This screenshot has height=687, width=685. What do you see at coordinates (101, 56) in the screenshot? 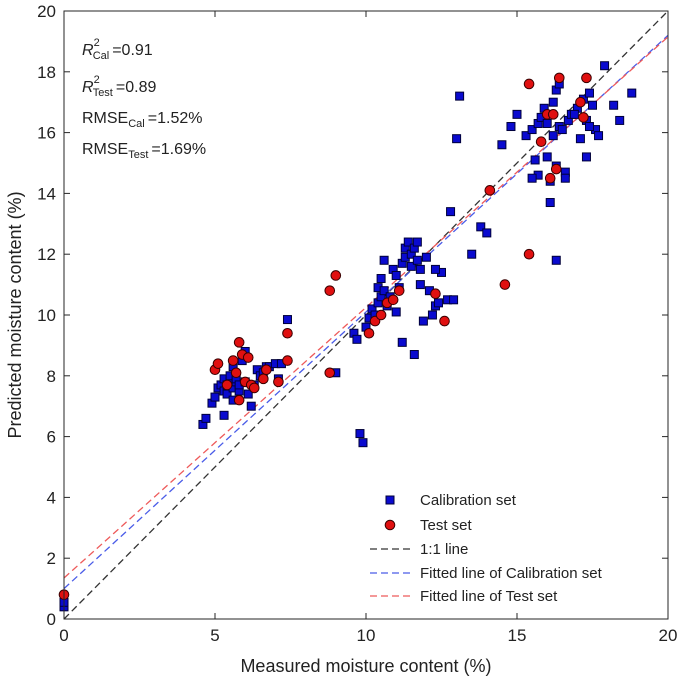
I see `stat-r2-cal-sub: Cal` at bounding box center [101, 56].